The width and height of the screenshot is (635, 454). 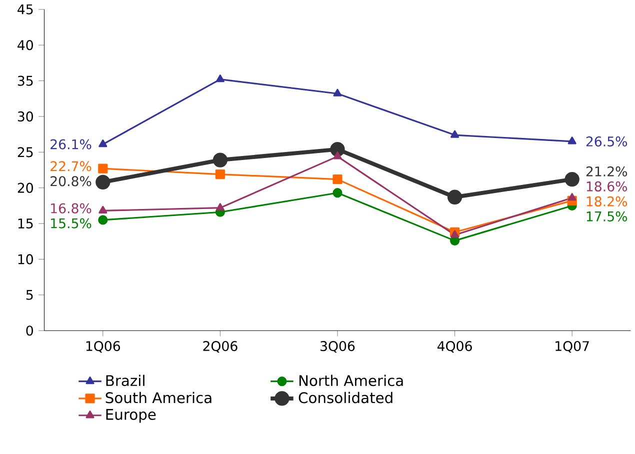 I want to click on x-tick-label: 4Q06, so click(x=454, y=347).